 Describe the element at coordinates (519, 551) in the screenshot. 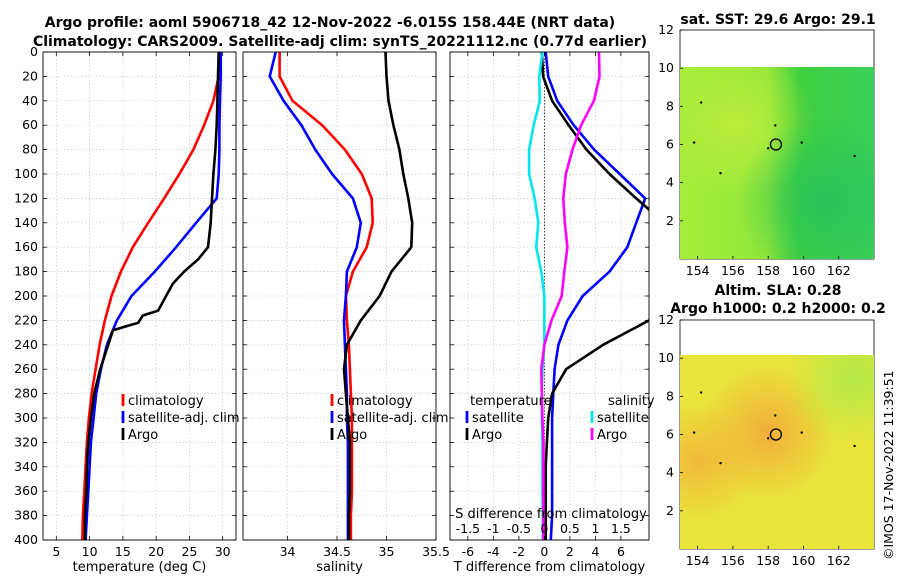

I see `differences-xtick-label: -2` at that location.